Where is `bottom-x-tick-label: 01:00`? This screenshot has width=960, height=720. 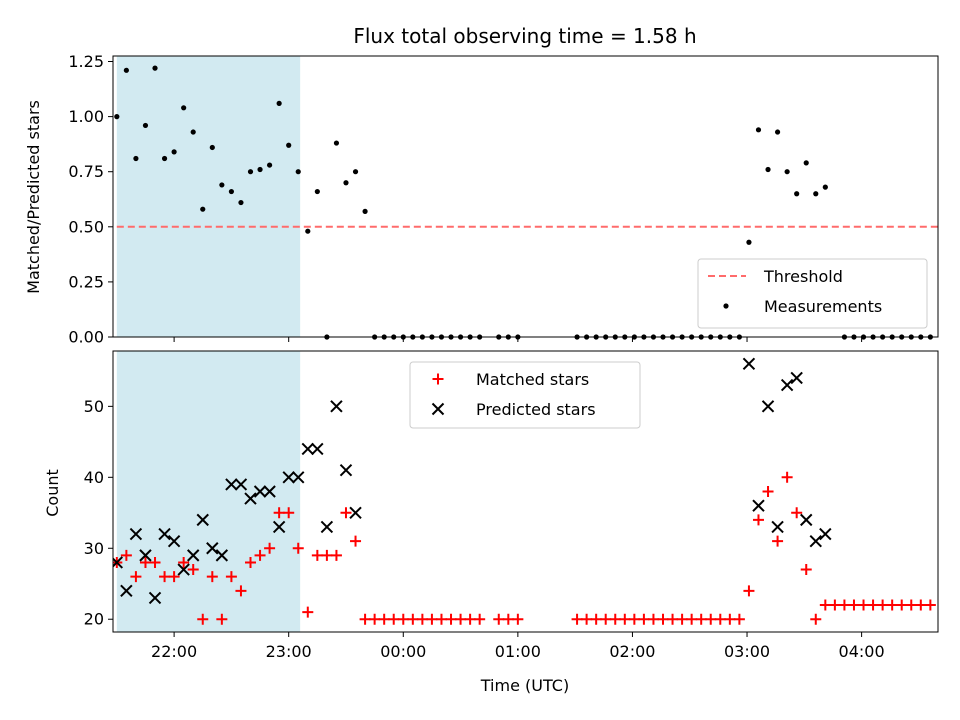 bottom-x-tick-label: 01:00 is located at coordinates (518, 651).